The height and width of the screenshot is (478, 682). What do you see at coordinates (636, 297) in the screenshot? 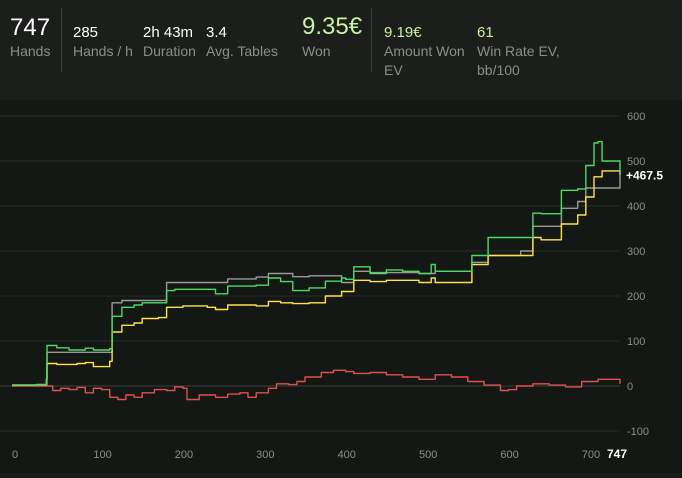
I see `y-tick-label: 200` at bounding box center [636, 297].